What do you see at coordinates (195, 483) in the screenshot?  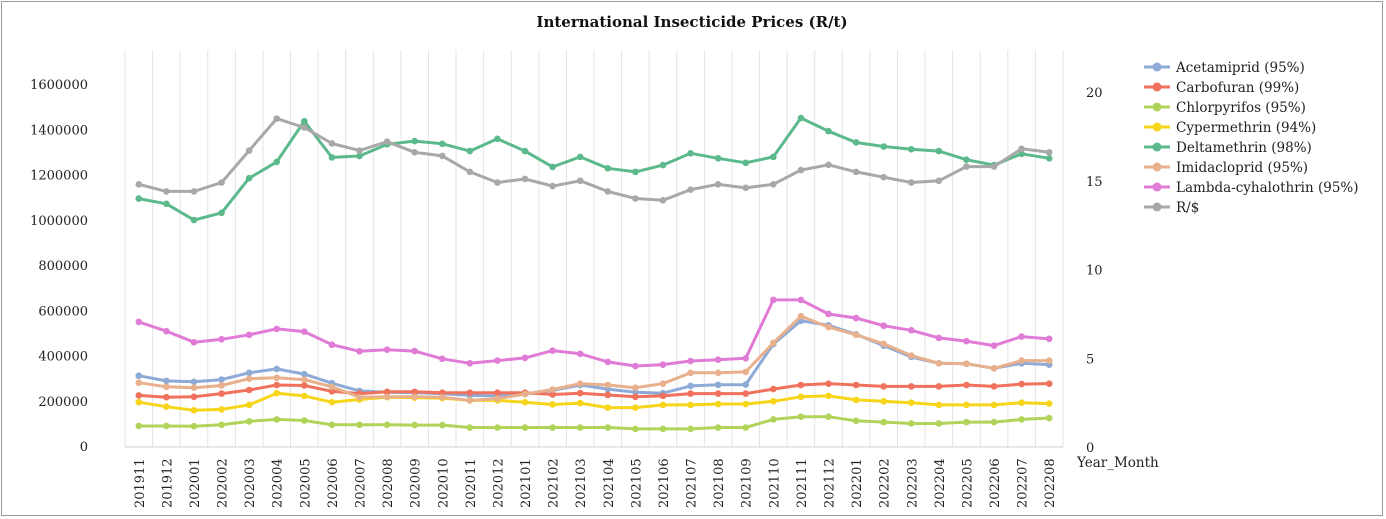 I see `x-tick-label: 202001` at bounding box center [195, 483].